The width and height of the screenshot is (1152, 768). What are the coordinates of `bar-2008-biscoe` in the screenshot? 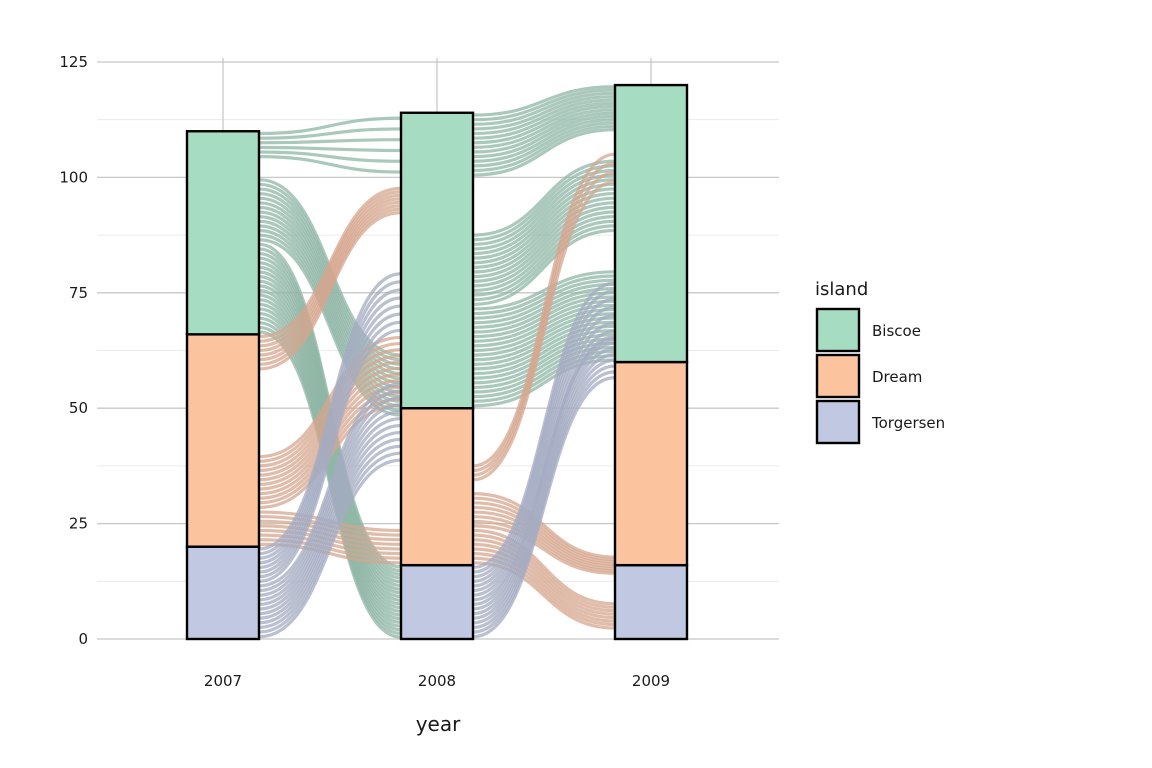 It's located at (437, 260).